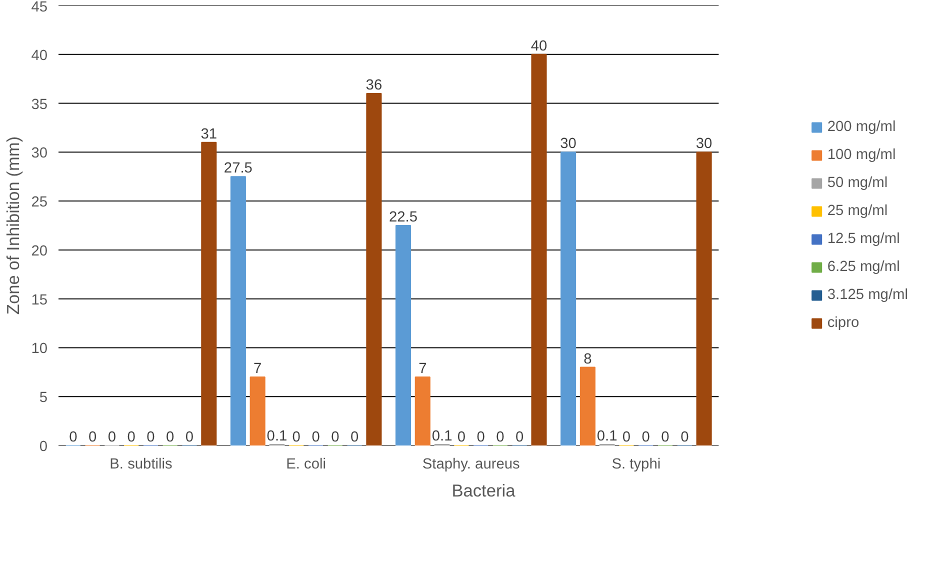 Image resolution: width=942 pixels, height=573 pixels. Describe the element at coordinates (13, 225) in the screenshot. I see `y-axis-title: Zone of Inhibition (mm)` at that location.